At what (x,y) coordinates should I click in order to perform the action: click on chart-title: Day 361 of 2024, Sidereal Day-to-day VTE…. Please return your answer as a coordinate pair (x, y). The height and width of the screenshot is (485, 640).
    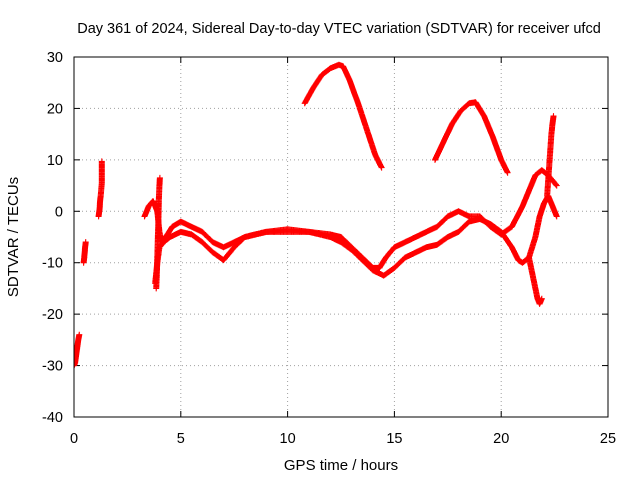
    Looking at the image, I should click on (339, 29).